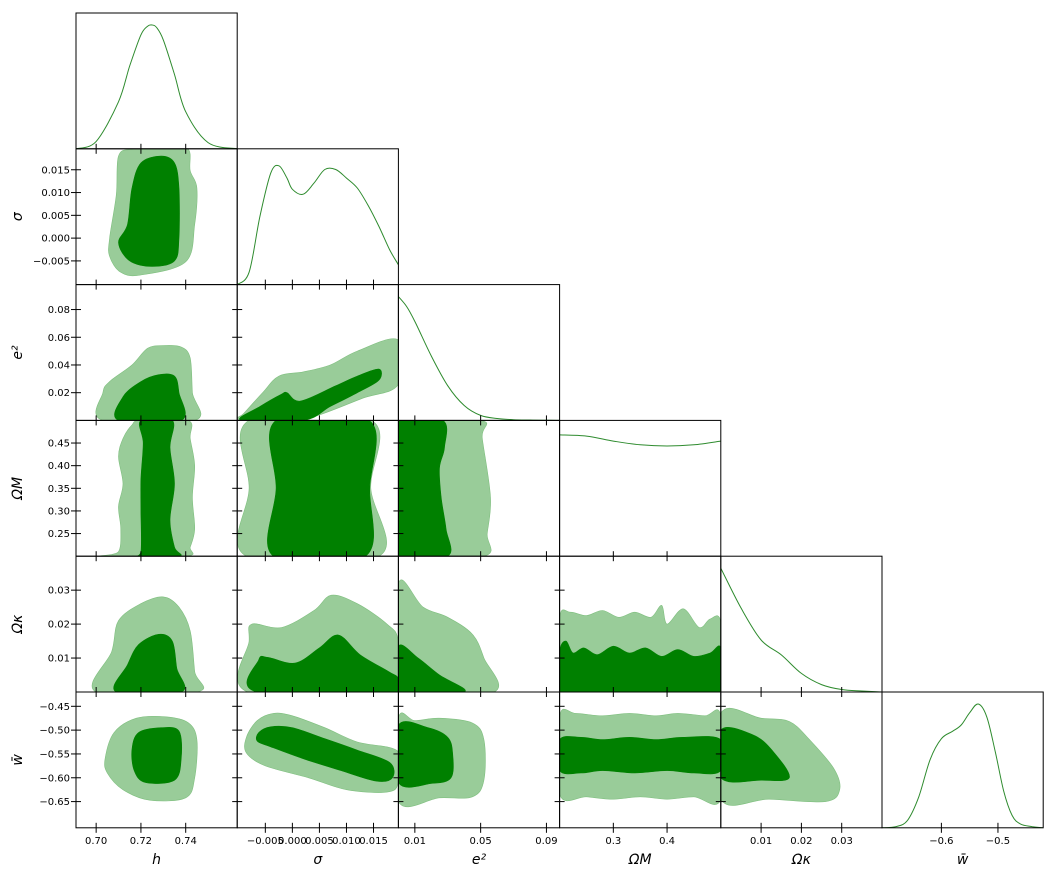 The height and width of the screenshot is (879, 1057). Describe the element at coordinates (186, 841) in the screenshot. I see `x-tick-label: 0.74` at that location.